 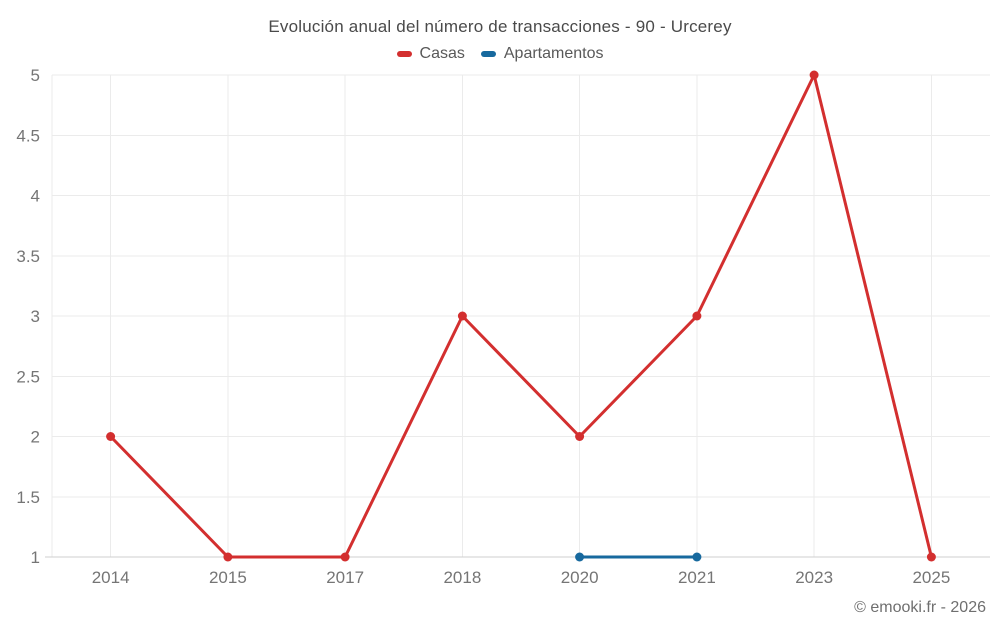 What do you see at coordinates (580, 577) in the screenshot?
I see `x-tick-label: 2020` at bounding box center [580, 577].